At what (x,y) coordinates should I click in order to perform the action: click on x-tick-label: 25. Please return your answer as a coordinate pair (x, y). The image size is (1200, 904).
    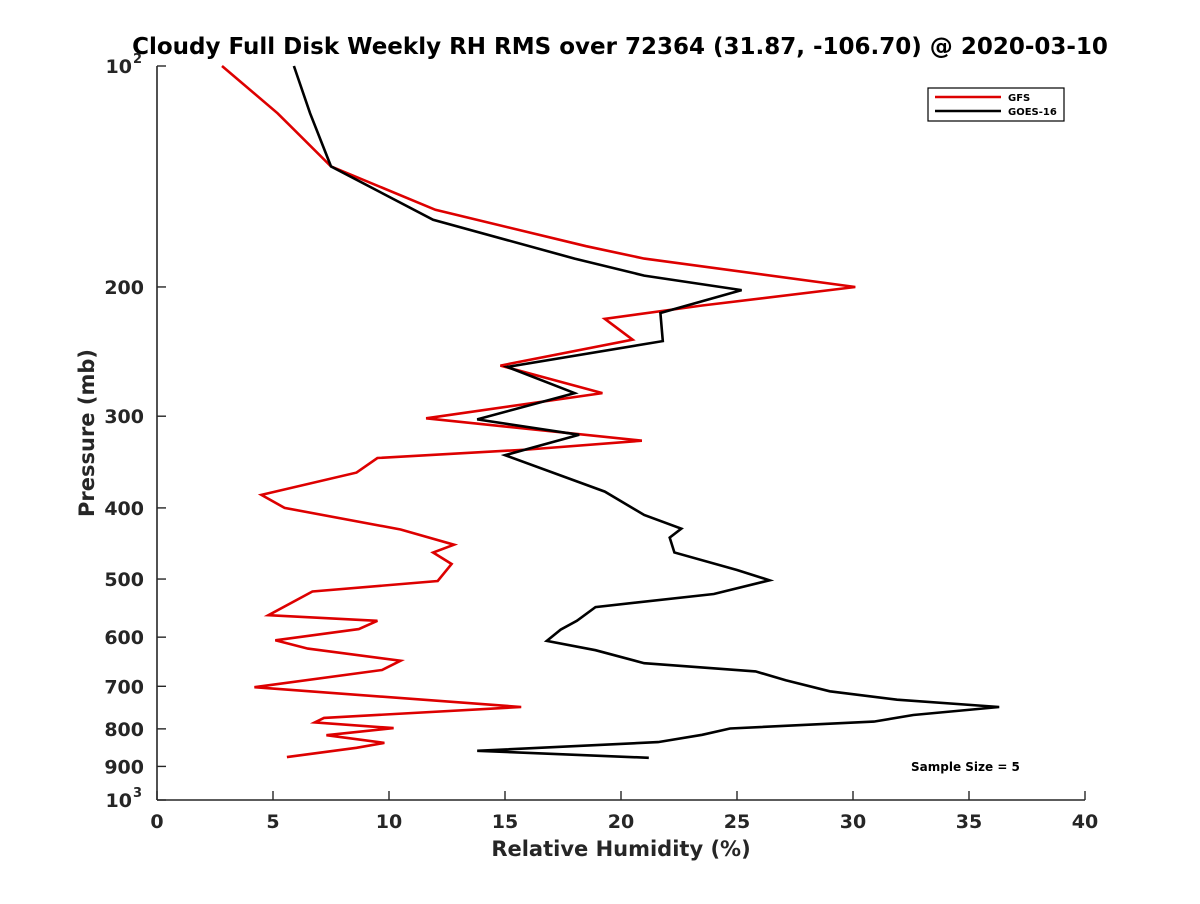
    Looking at the image, I should click on (737, 822).